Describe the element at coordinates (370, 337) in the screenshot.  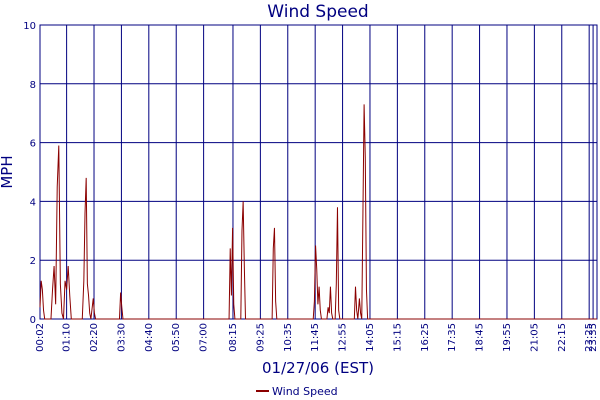
I see `x-tick-label: 14:05` at that location.